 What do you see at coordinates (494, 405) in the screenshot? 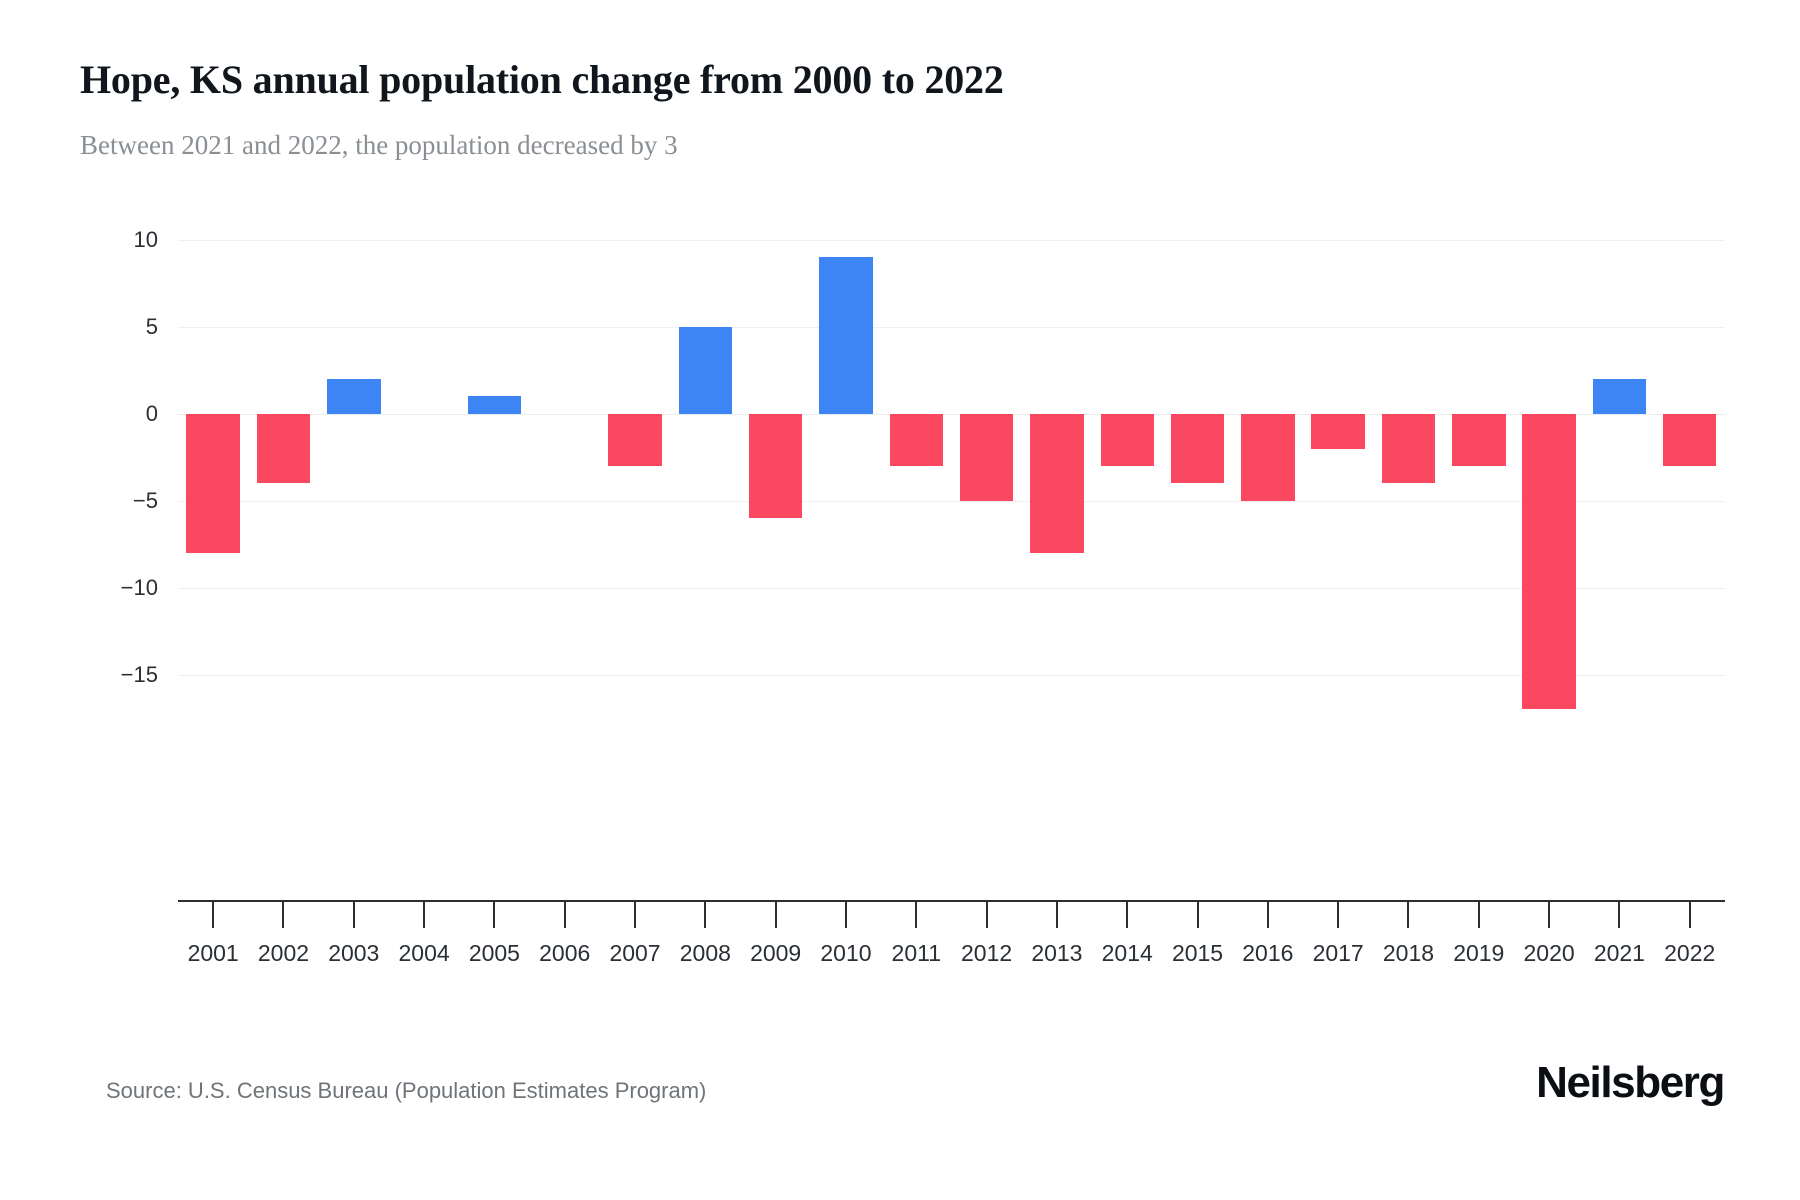
I see `bar-2005` at bounding box center [494, 405].